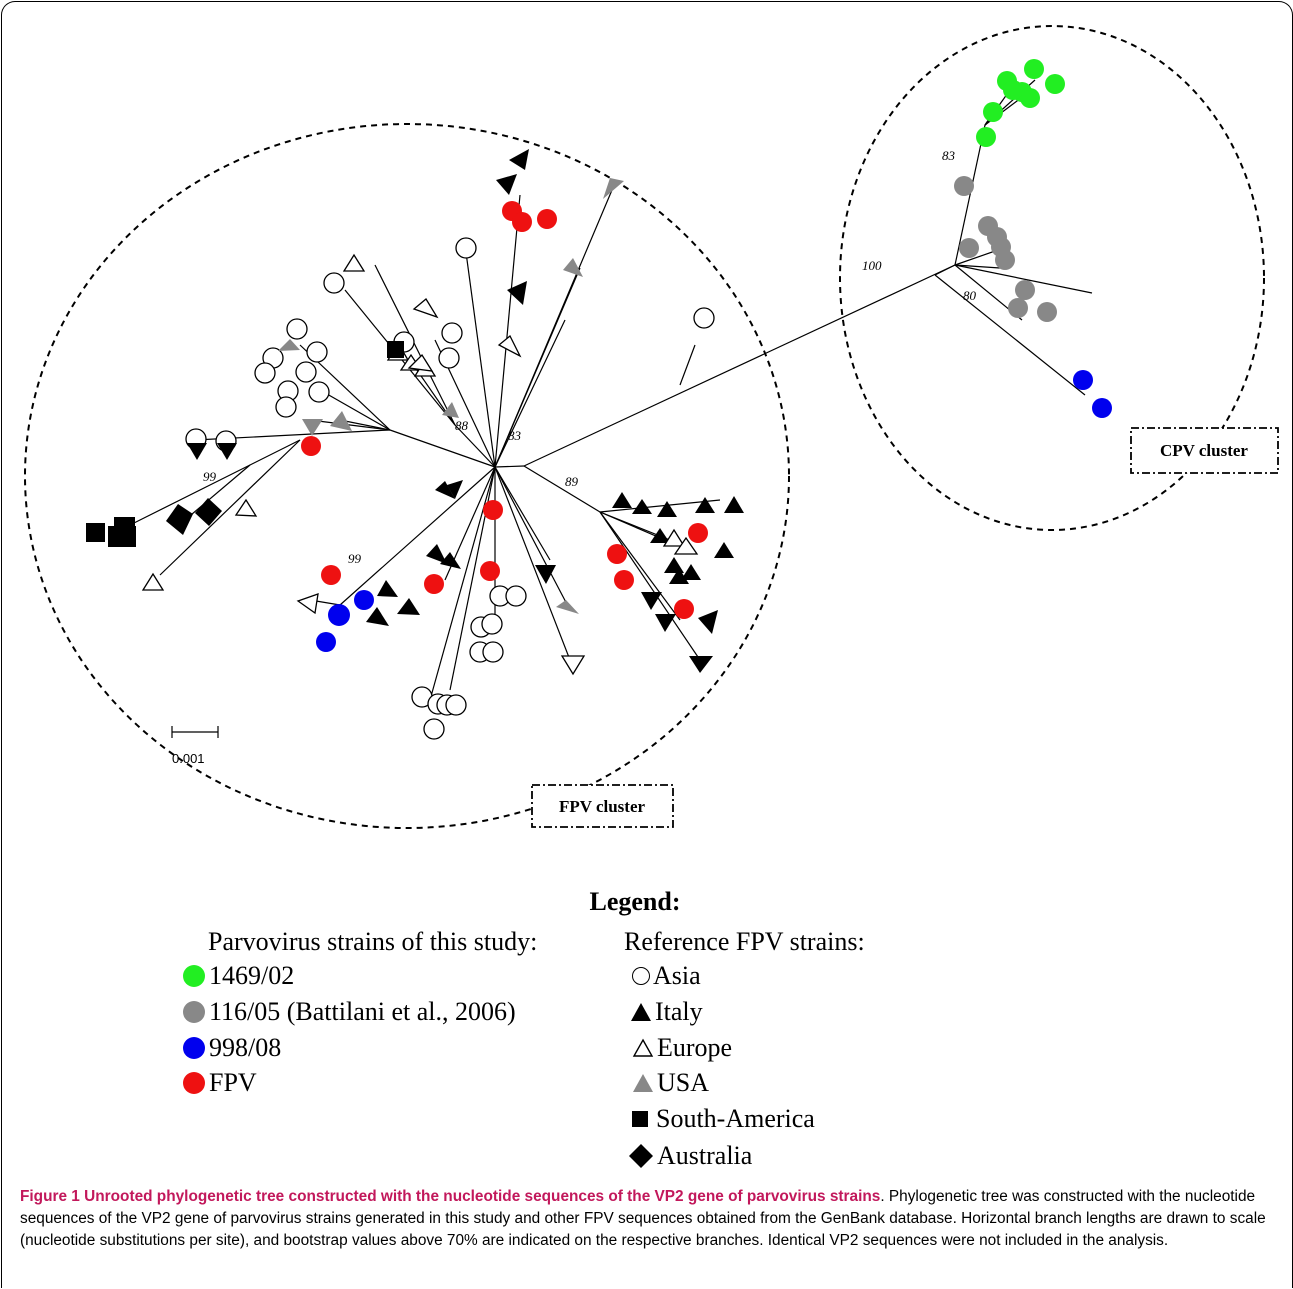 This screenshot has width=1293, height=1289. What do you see at coordinates (683, 1082) in the screenshot?
I see `legend-item-label: USA` at bounding box center [683, 1082].